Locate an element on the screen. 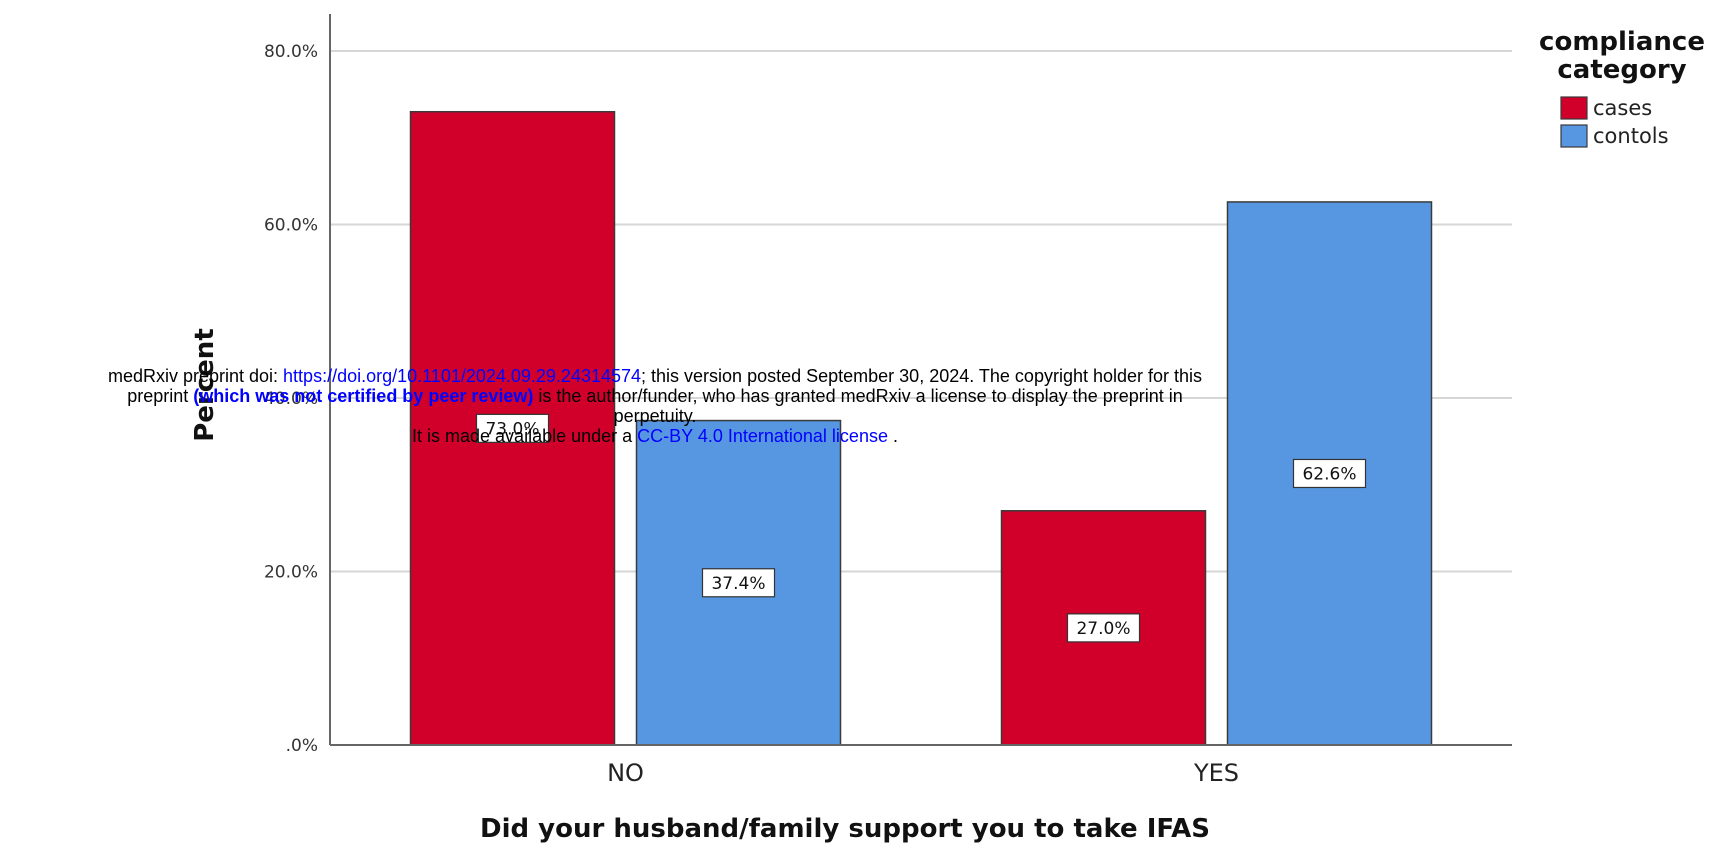 The width and height of the screenshot is (1721, 850). y-tick-label: 60.0% is located at coordinates (291, 226).